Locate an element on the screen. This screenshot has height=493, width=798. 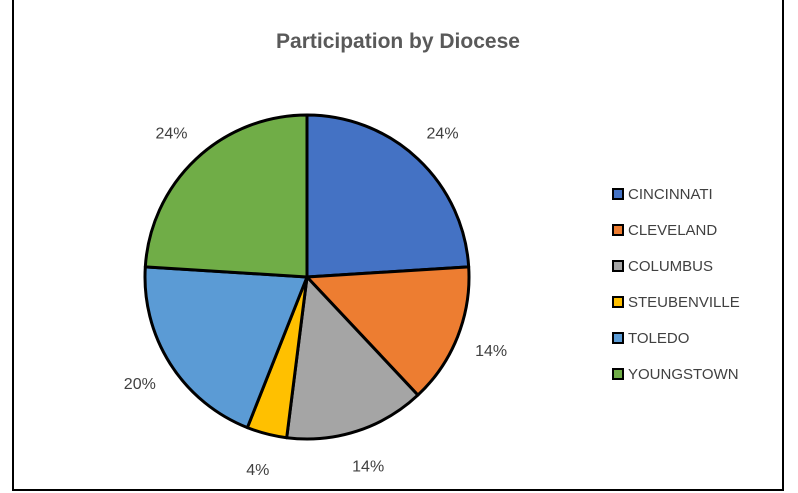
legend-item-cleveland: CLEVELAND is located at coordinates (676, 230).